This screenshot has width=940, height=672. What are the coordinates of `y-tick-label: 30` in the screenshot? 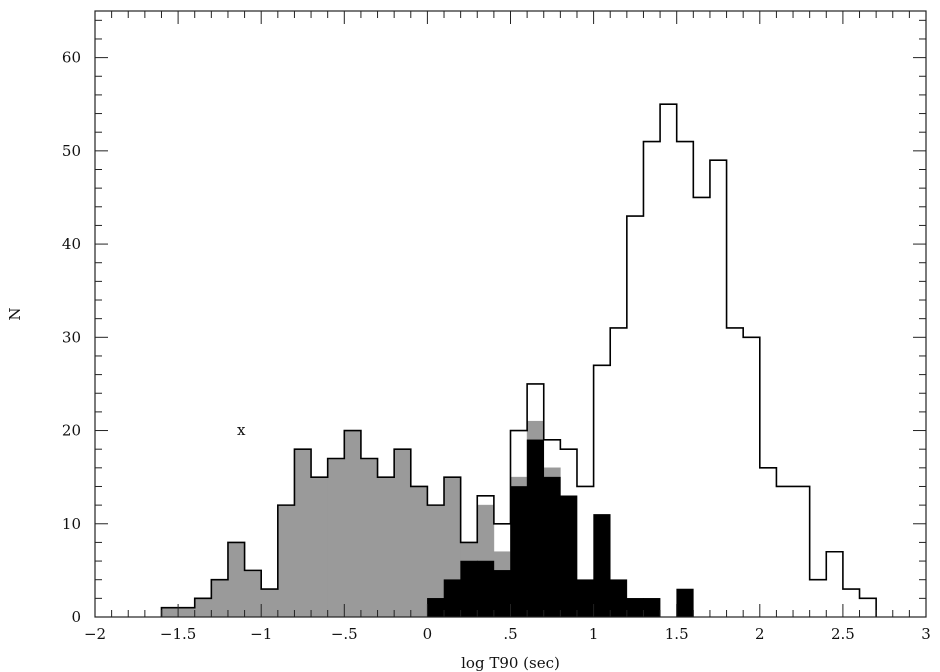 It's located at (71, 337).